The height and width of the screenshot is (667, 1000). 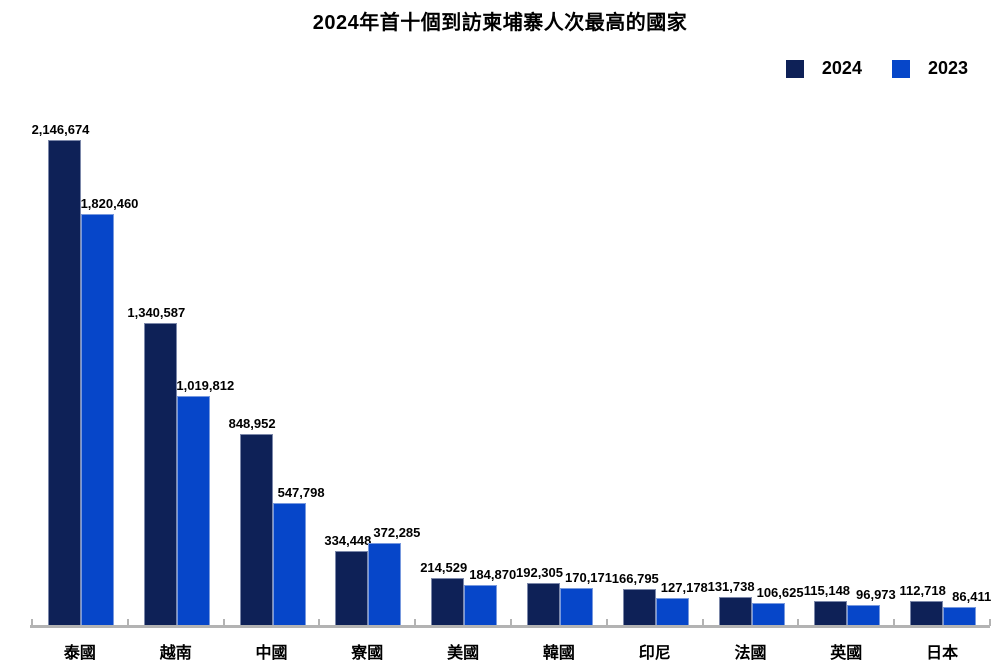 I want to click on value-label-2023-0: 1,820,460, so click(x=109, y=203).